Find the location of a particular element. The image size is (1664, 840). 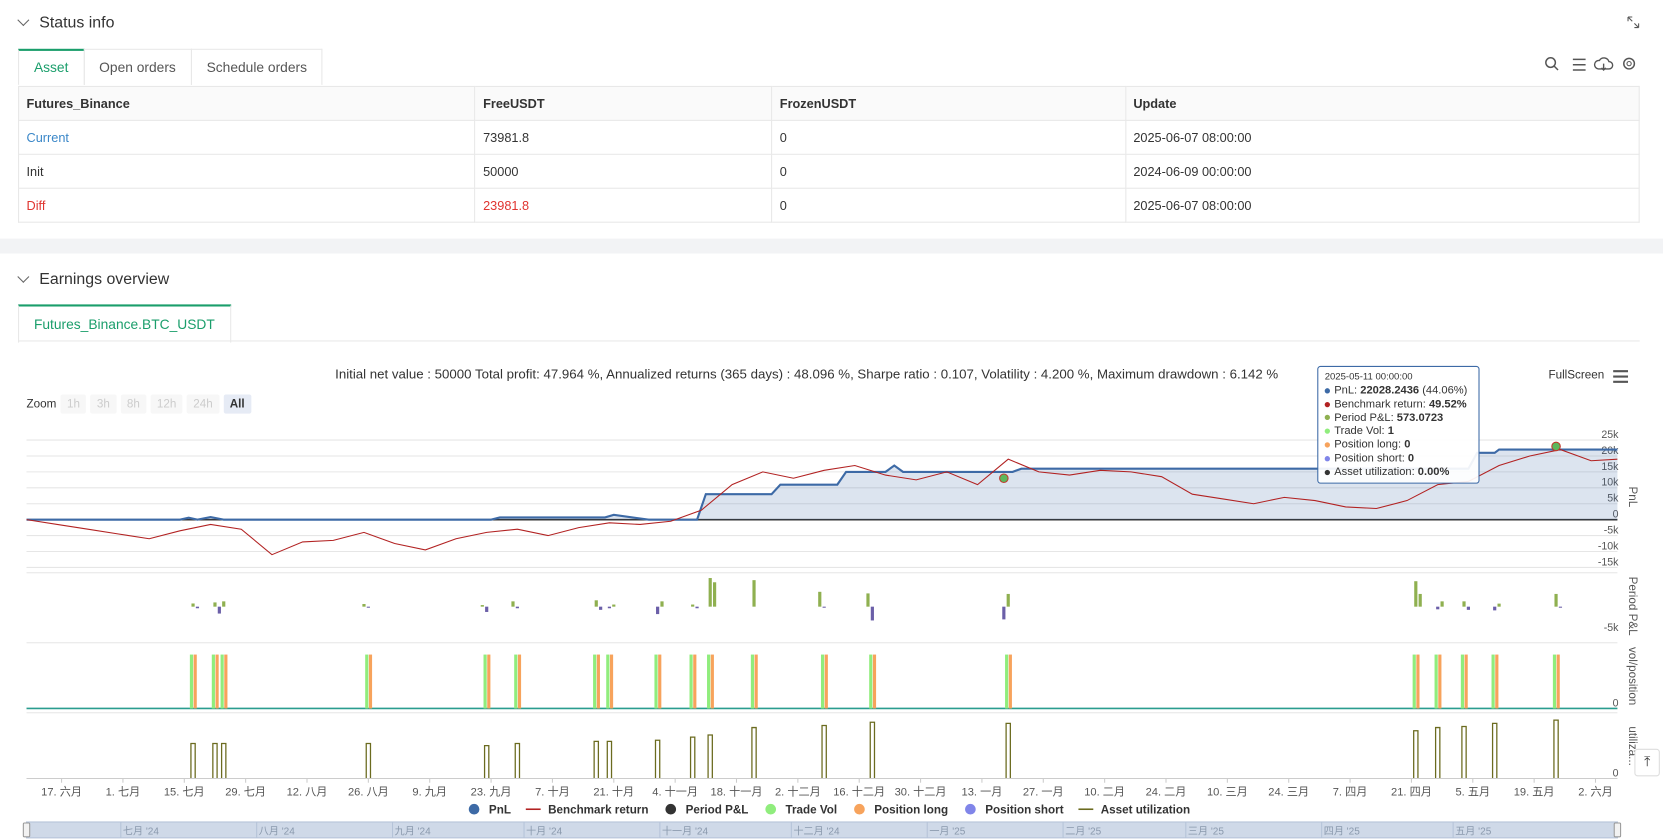

tooltip-item: Asset utilization: 0.00% is located at coordinates (1398, 472).